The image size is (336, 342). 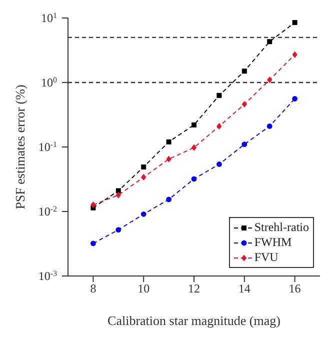 What do you see at coordinates (194, 289) in the screenshot?
I see `x-tick-label: 12` at bounding box center [194, 289].